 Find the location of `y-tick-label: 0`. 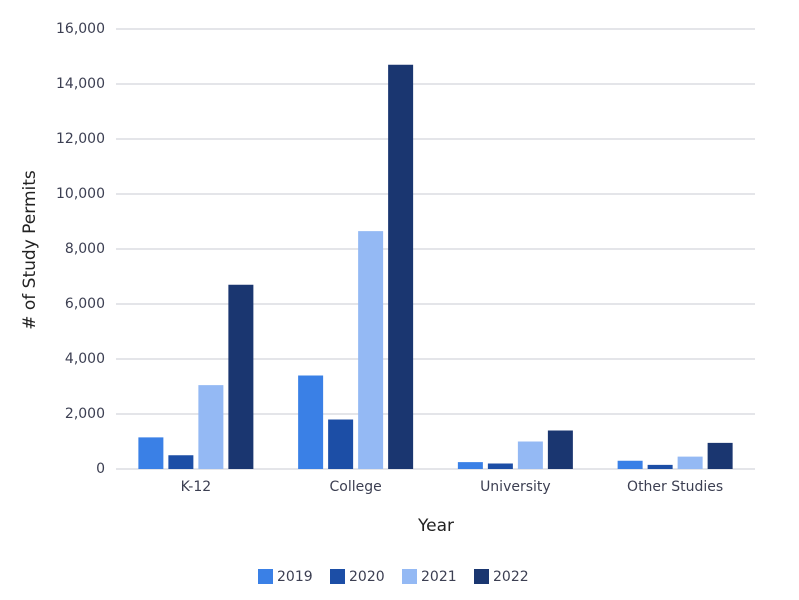

y-tick-label: 0 is located at coordinates (100, 469).